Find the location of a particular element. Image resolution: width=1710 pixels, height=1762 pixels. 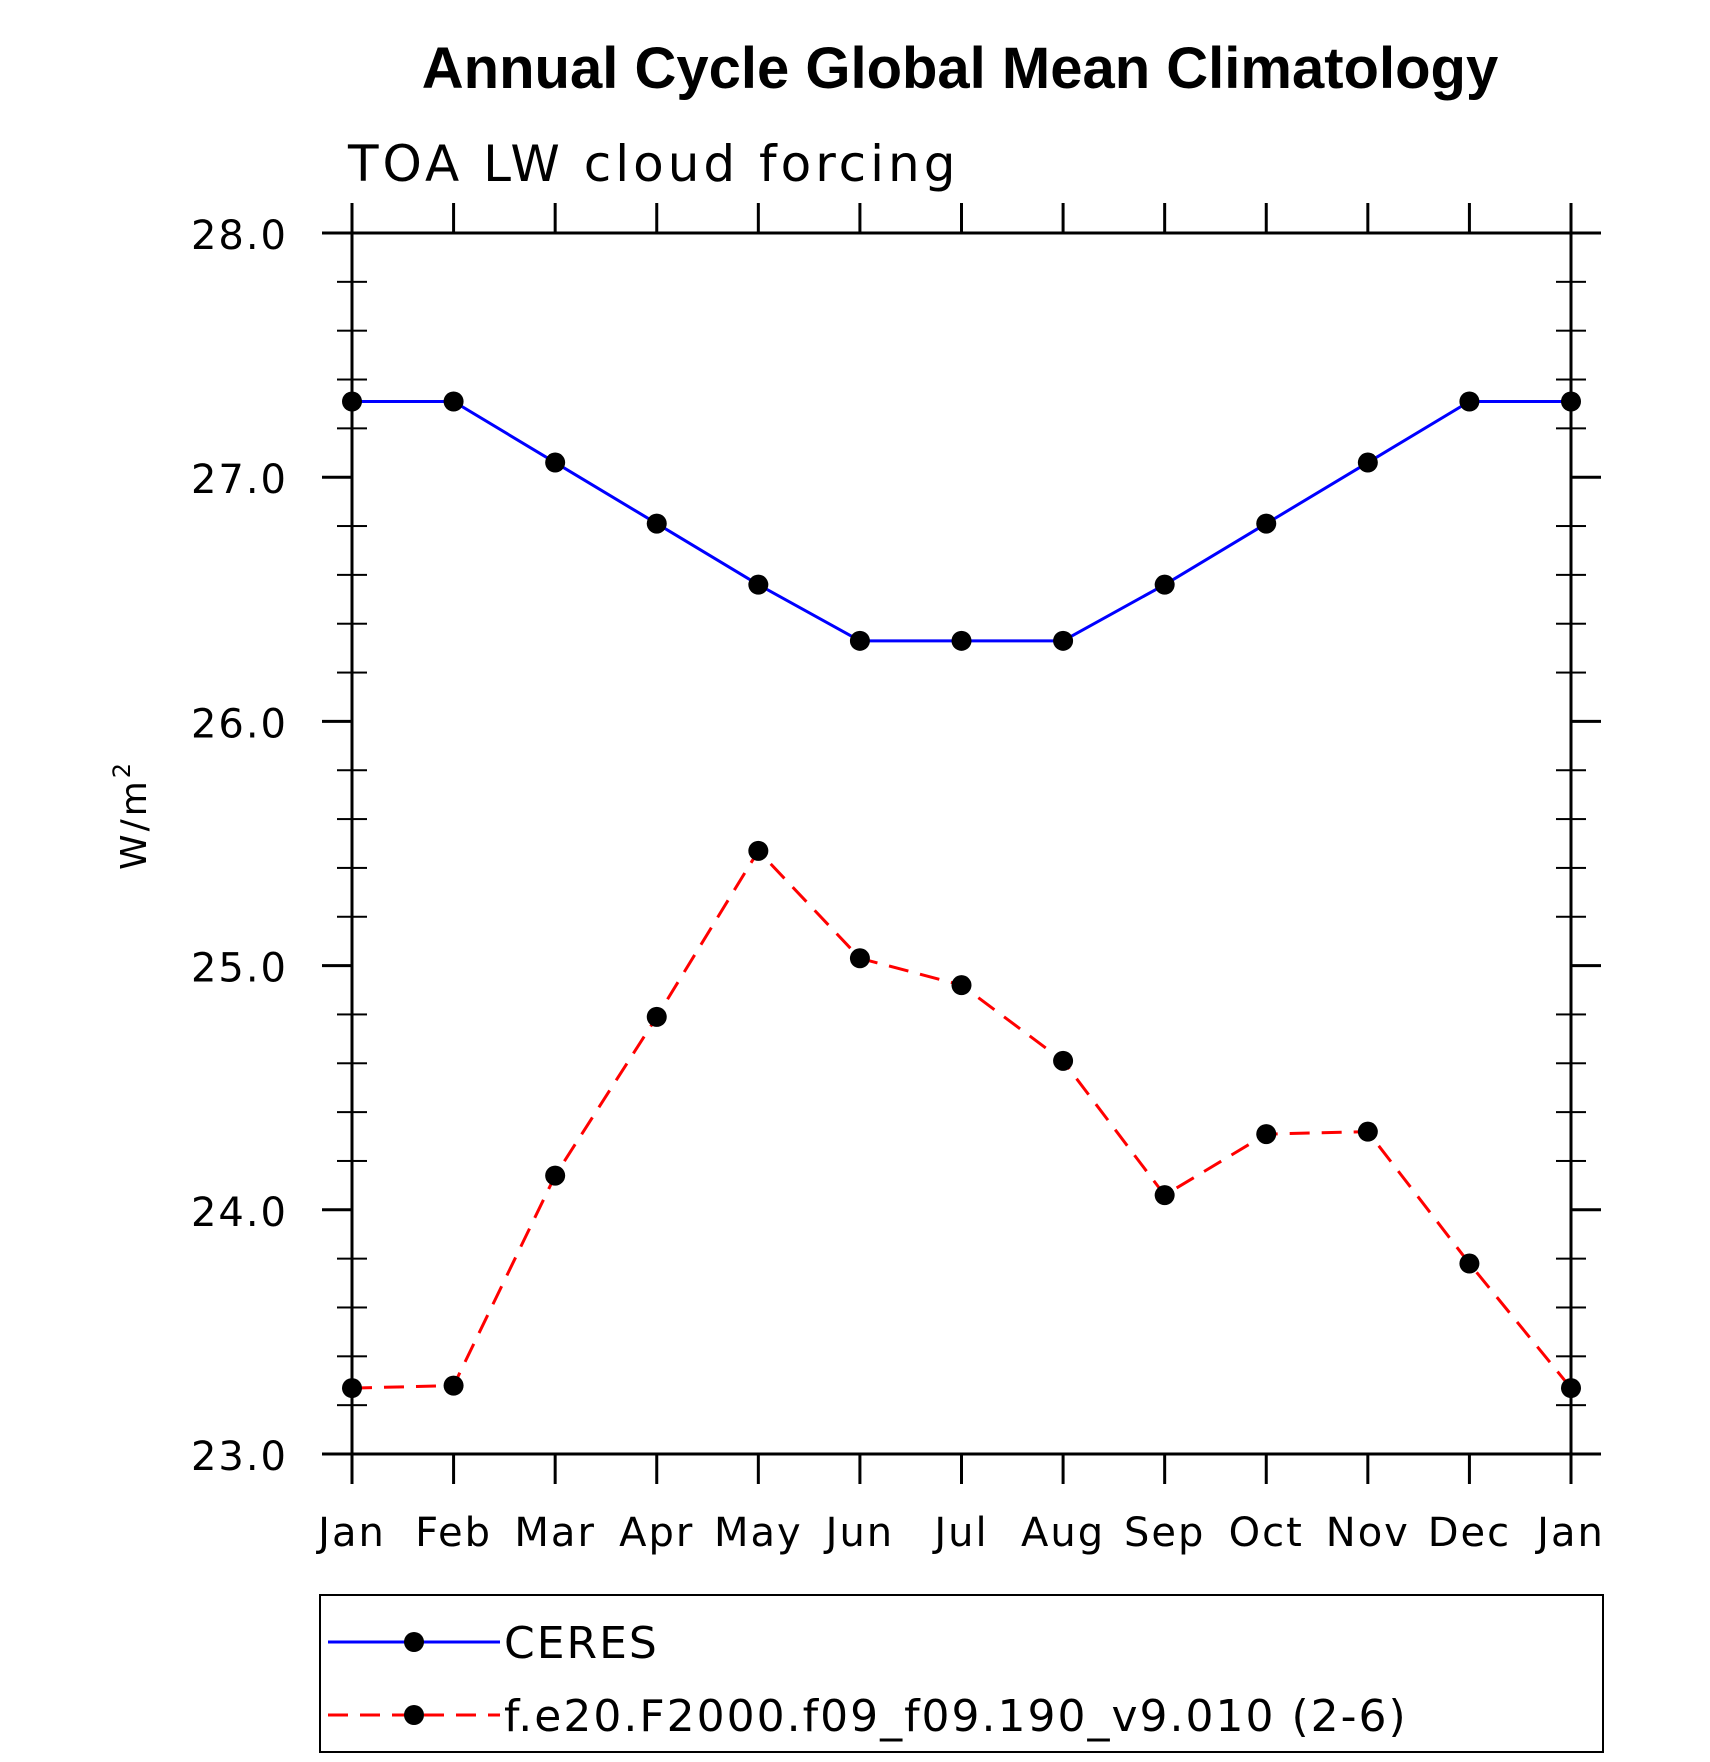

legend-box is located at coordinates (961, 1673).